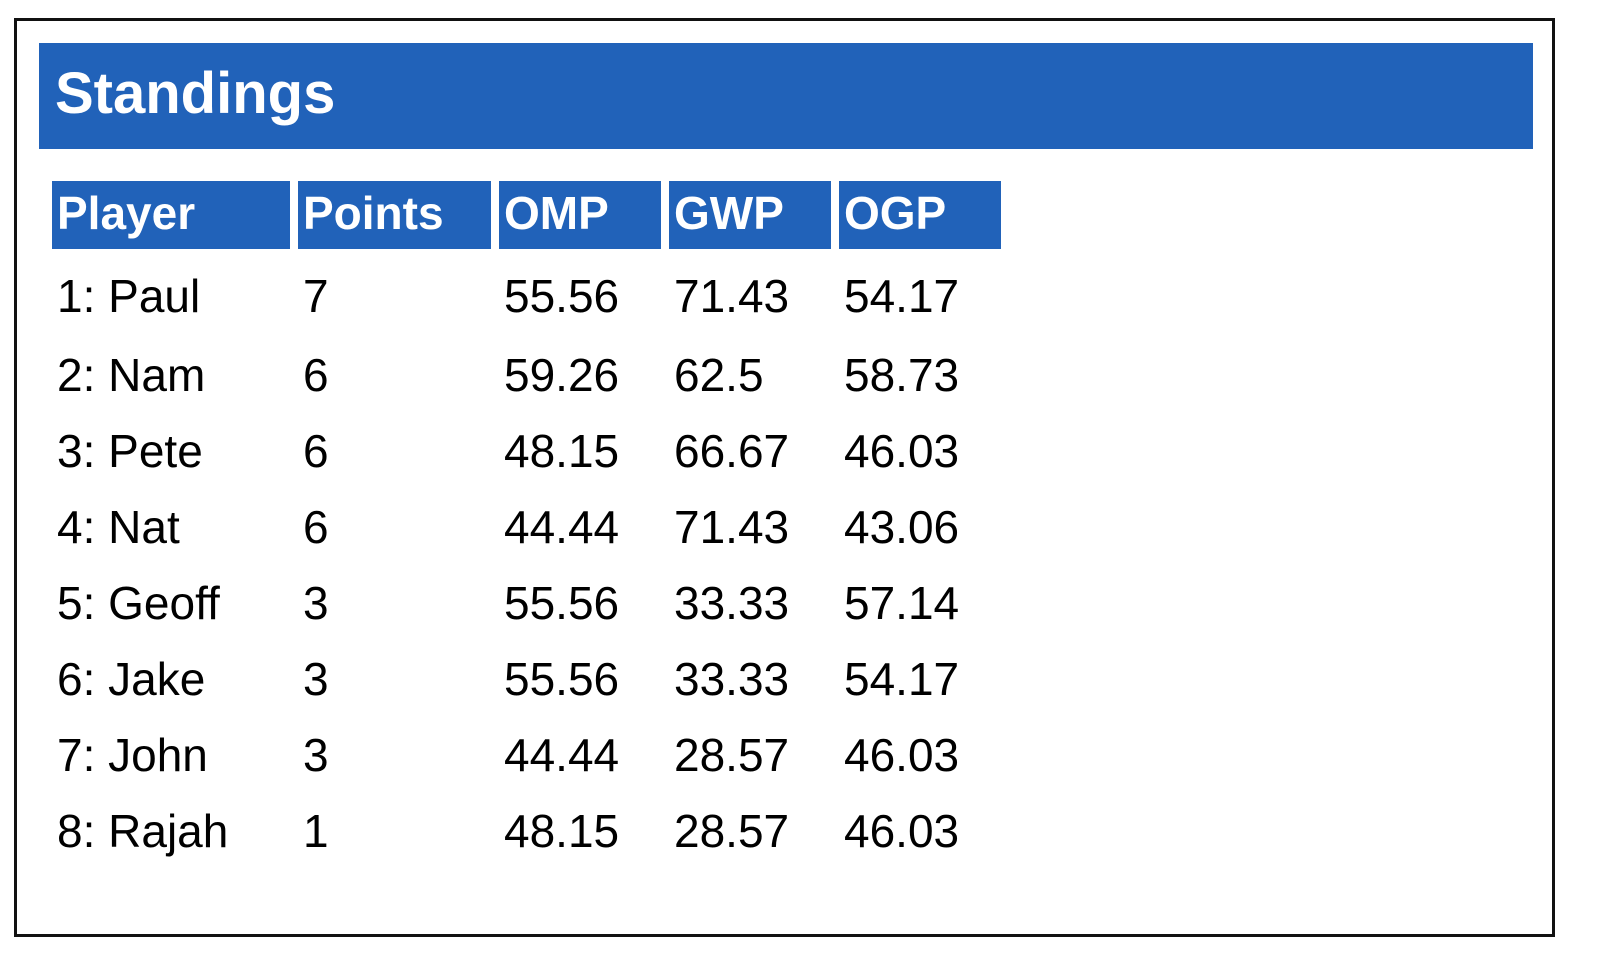 The image size is (1600, 974). Describe the element at coordinates (118, 527) in the screenshot. I see `cell-player: 4: Nat` at that location.